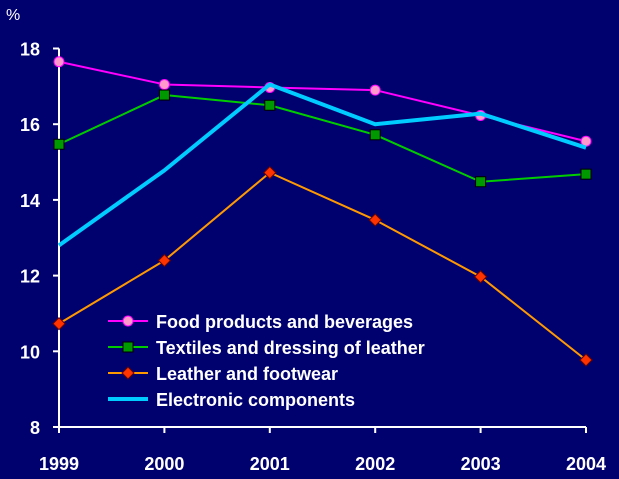 The height and width of the screenshot is (479, 619). What do you see at coordinates (290, 348) in the screenshot?
I see `legend-label: Textiles and dressing of leather` at bounding box center [290, 348].